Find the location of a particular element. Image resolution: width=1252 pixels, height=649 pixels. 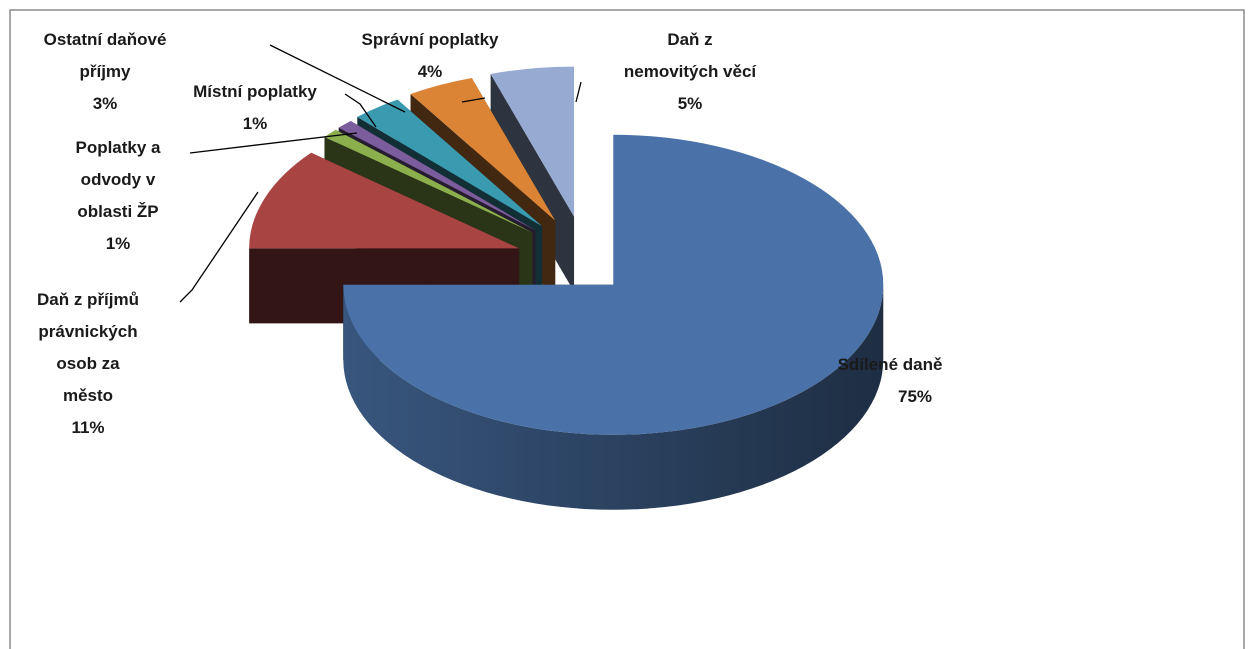

category-label: Sdílené daně is located at coordinates (890, 364).